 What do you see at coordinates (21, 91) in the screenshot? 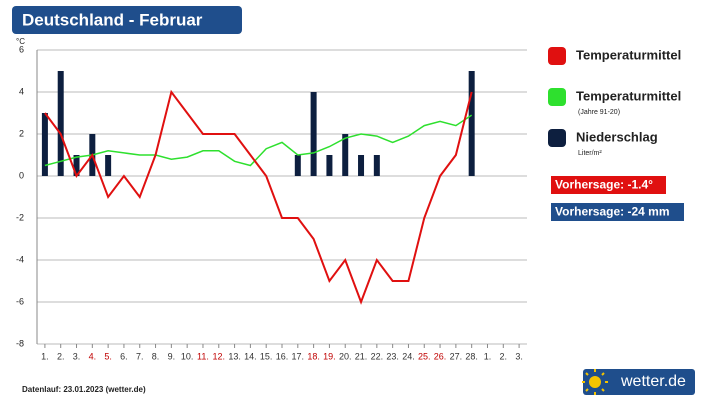
I see `y-tick-label: 4` at bounding box center [21, 91].